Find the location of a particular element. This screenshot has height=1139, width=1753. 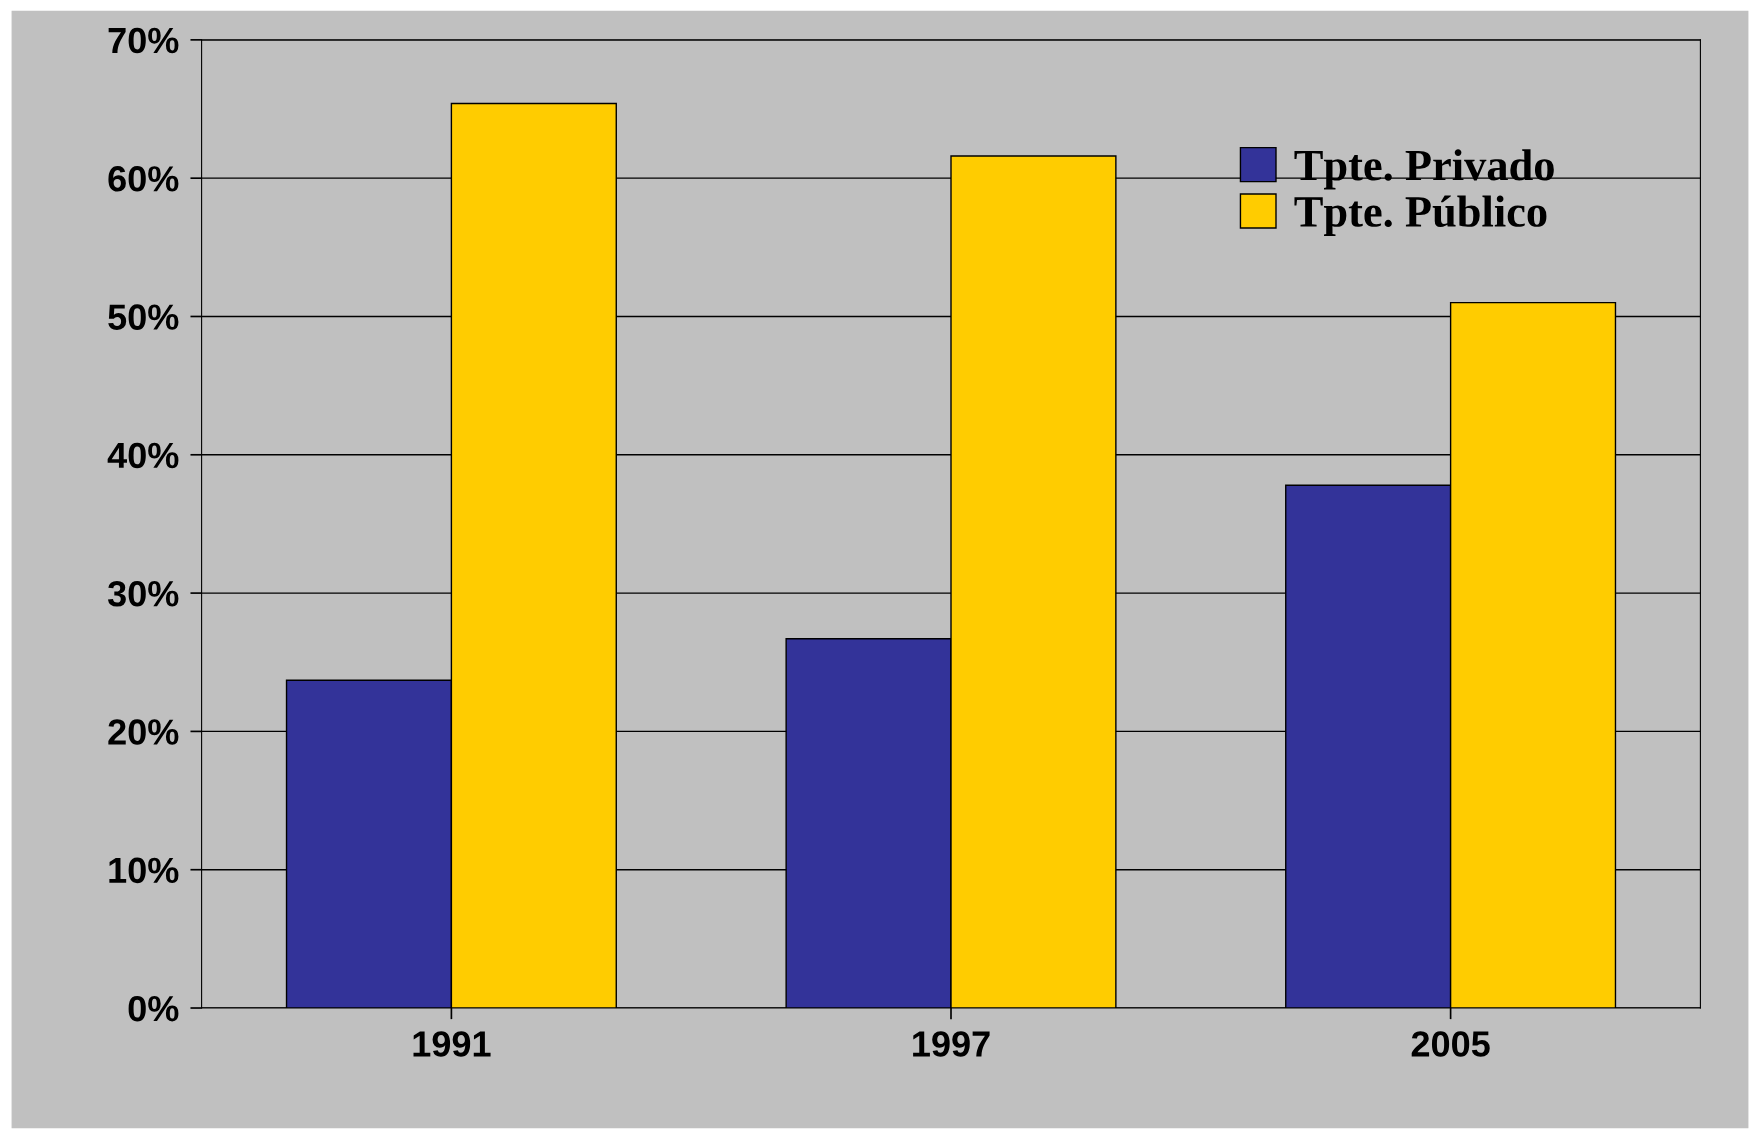

y-tick-label: 0% is located at coordinates (153, 1008).